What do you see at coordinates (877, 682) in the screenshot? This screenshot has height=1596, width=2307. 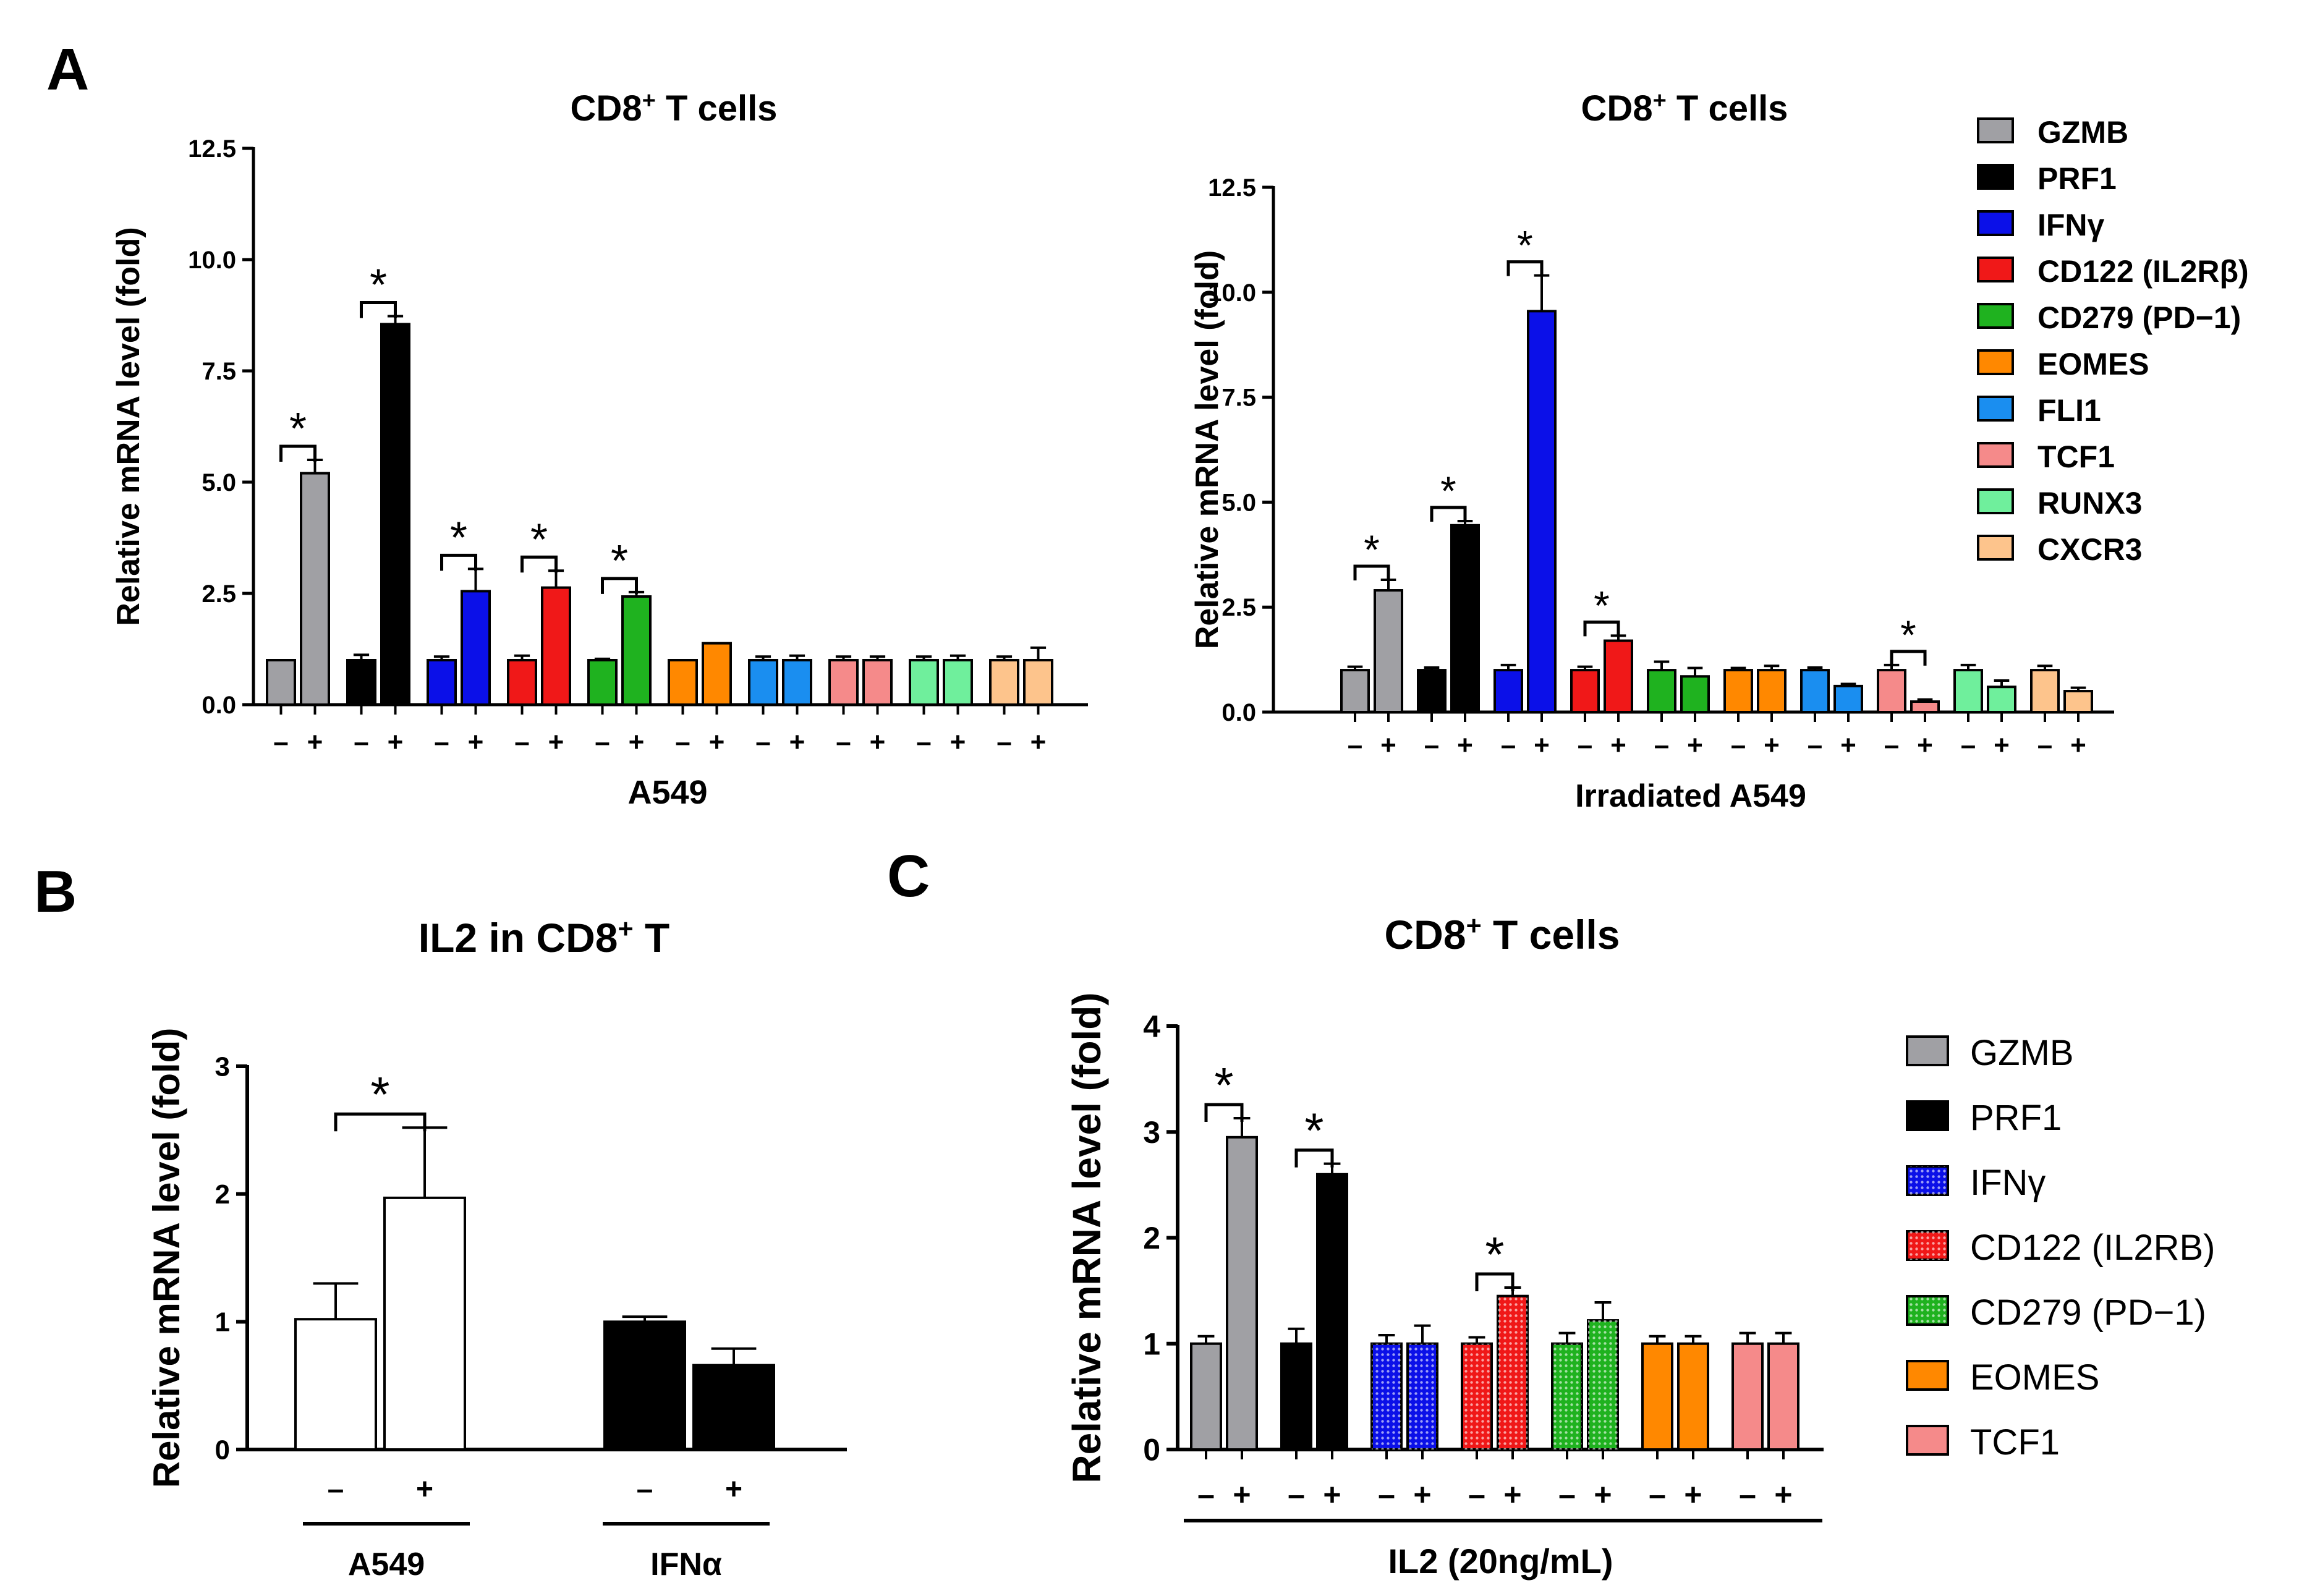 I see `bar-tcf1-plus` at bounding box center [877, 682].